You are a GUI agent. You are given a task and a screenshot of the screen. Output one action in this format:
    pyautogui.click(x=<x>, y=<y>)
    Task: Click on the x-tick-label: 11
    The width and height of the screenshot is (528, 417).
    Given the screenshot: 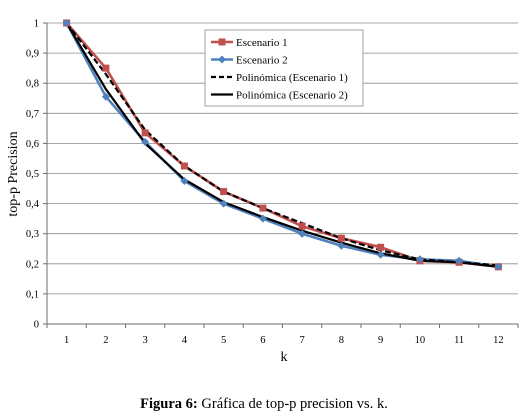 What is the action you would take?
    pyautogui.click(x=459, y=340)
    